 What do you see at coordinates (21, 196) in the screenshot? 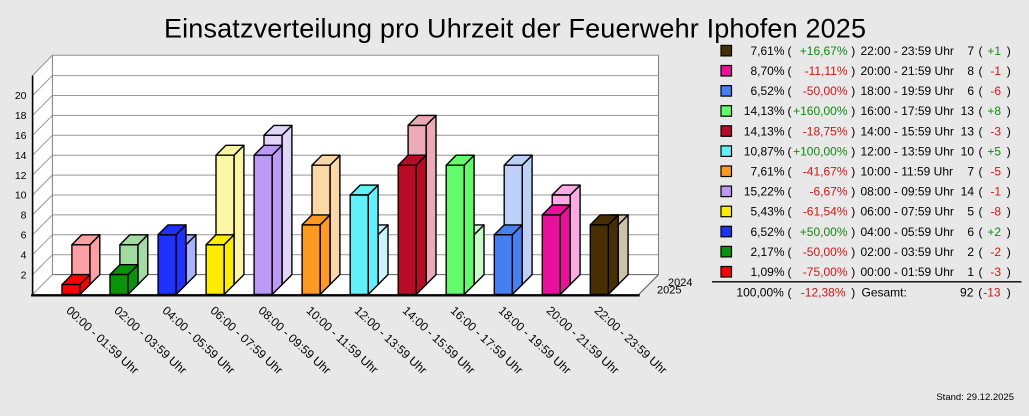
I see `svg-text: 10` at bounding box center [21, 196].